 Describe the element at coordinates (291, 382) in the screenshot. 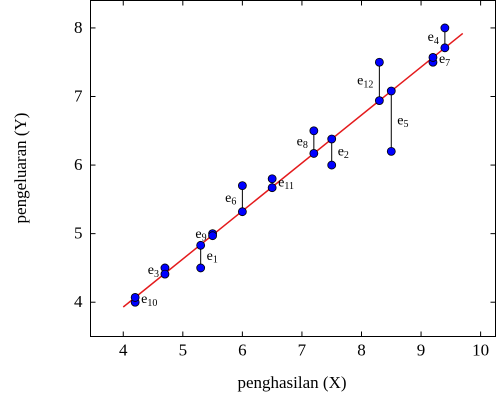

I see `x-axis-label: penghasilan (X)` at that location.